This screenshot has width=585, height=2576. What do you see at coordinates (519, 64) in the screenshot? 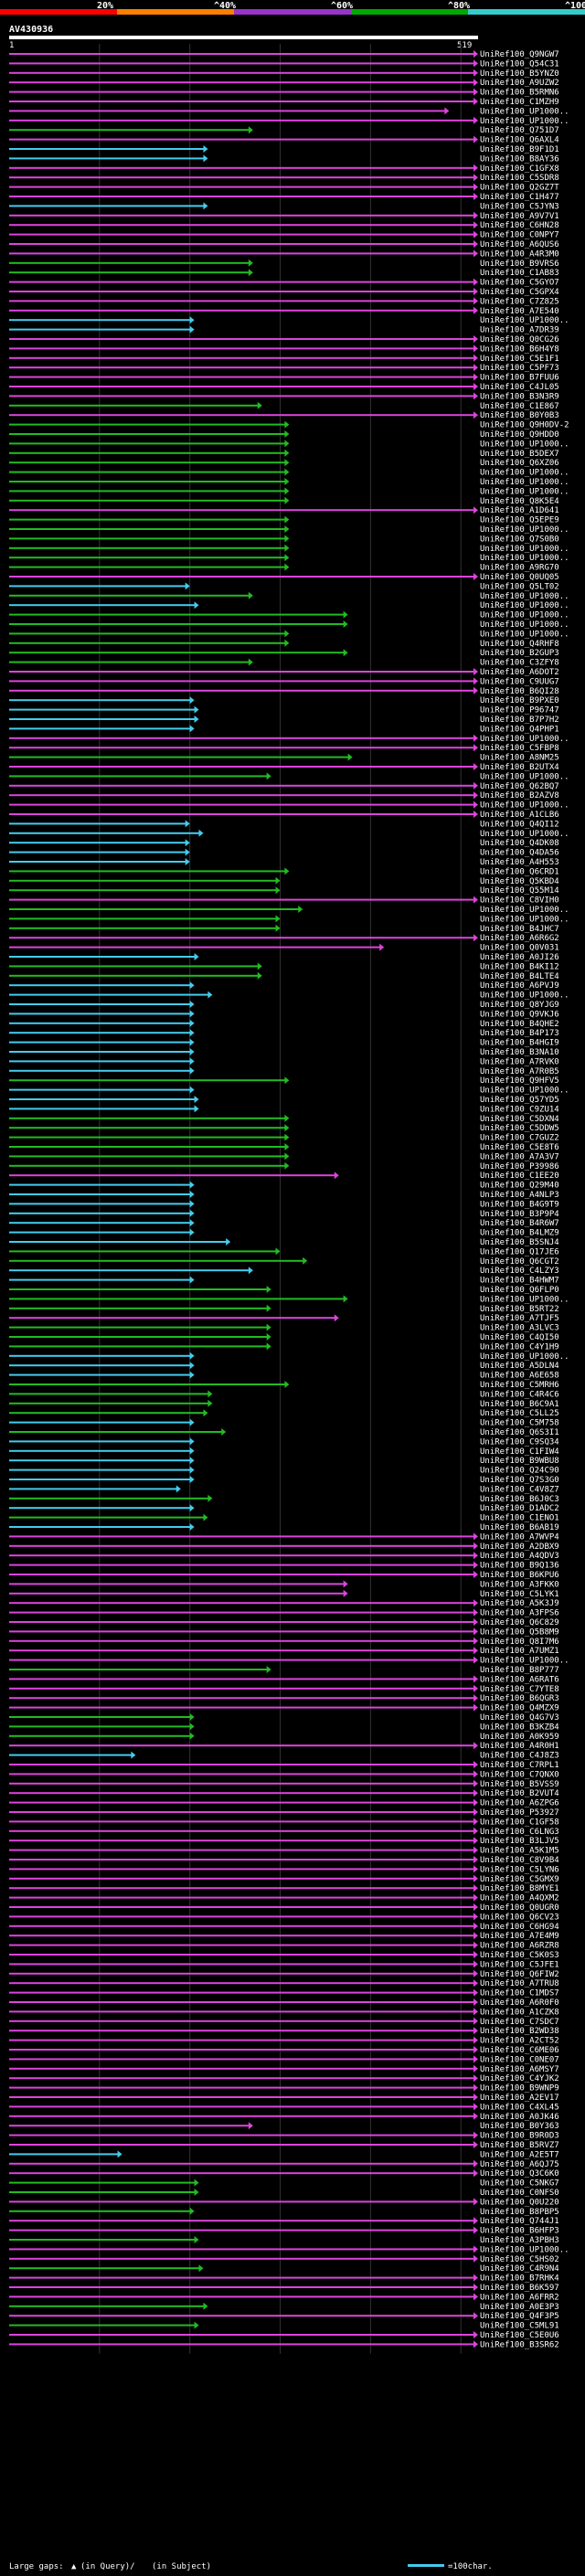
I see `hit-label: UniRef100_Q54C31` at bounding box center [519, 64].